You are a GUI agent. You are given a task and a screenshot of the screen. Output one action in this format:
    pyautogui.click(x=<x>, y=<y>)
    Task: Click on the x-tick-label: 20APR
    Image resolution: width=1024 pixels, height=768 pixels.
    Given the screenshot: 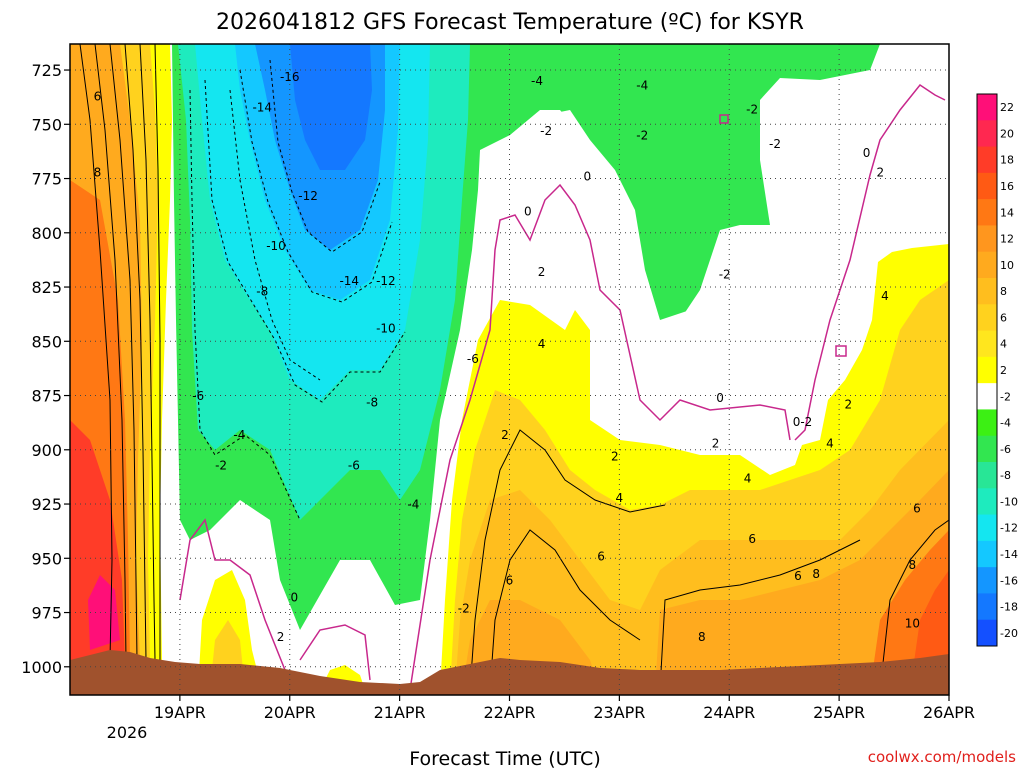 What is the action you would take?
    pyautogui.click(x=290, y=712)
    